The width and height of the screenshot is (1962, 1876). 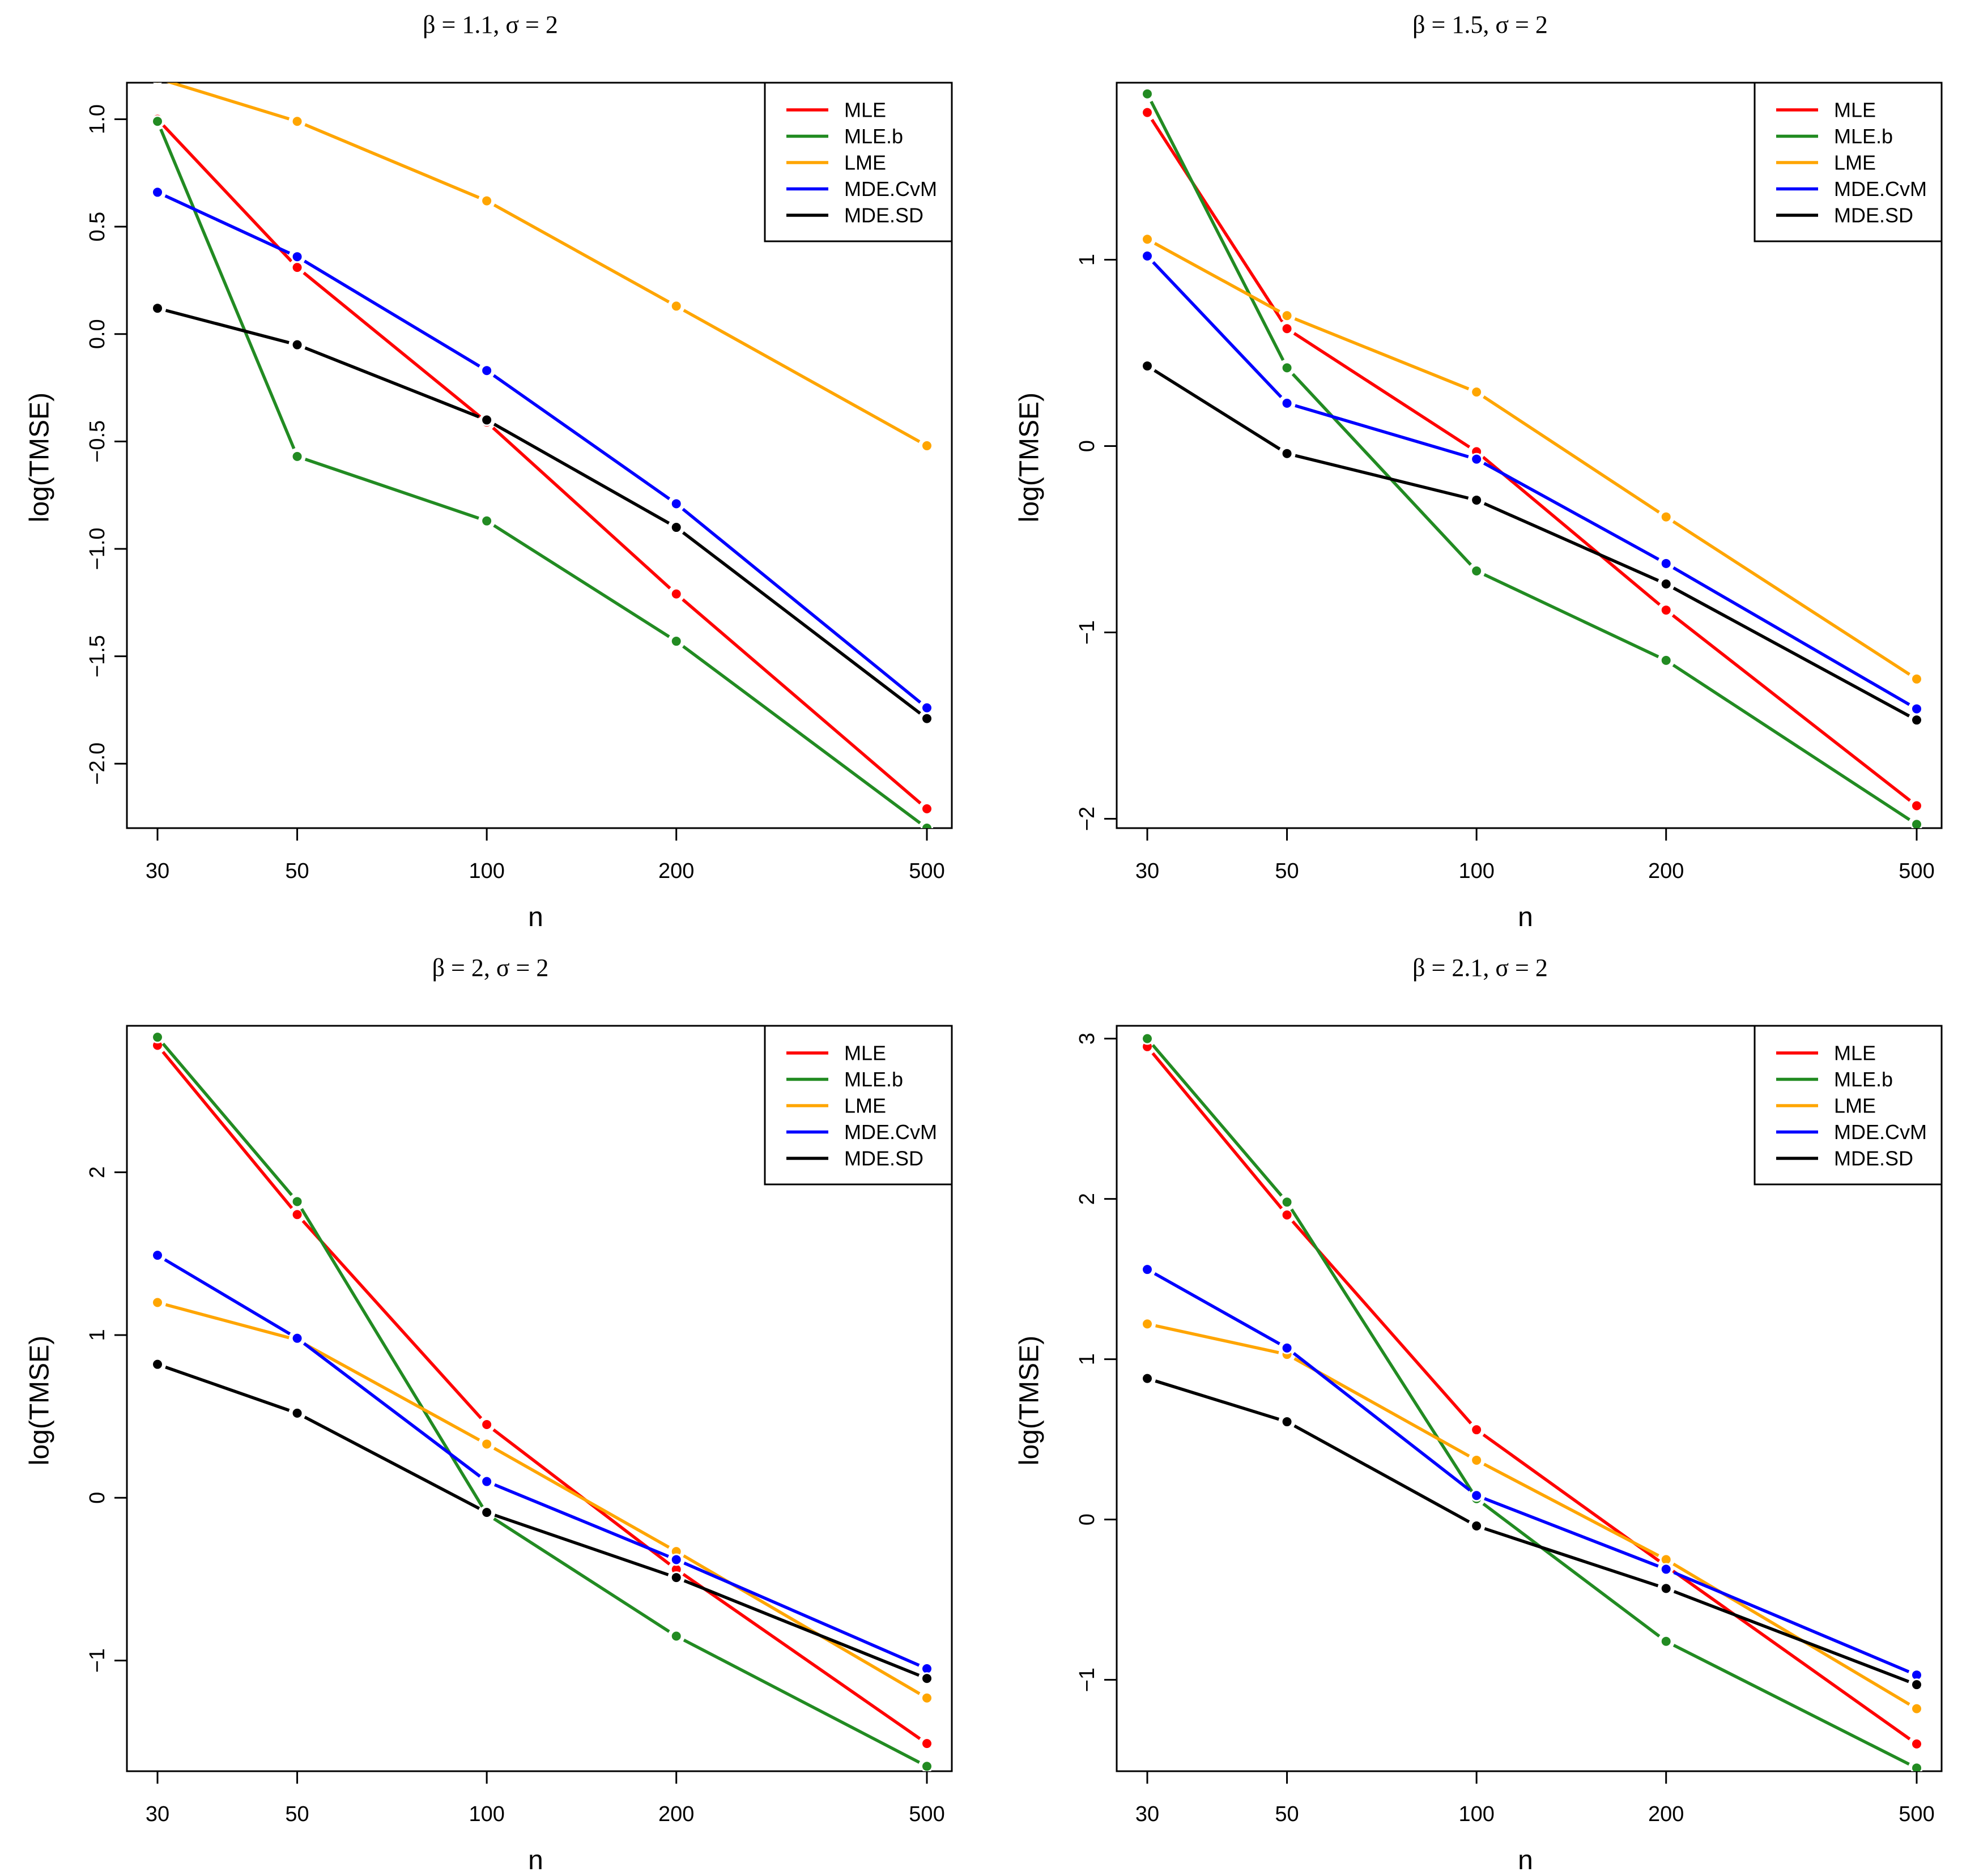 I want to click on chart-3-legend-label: MLE, so click(x=865, y=1053).